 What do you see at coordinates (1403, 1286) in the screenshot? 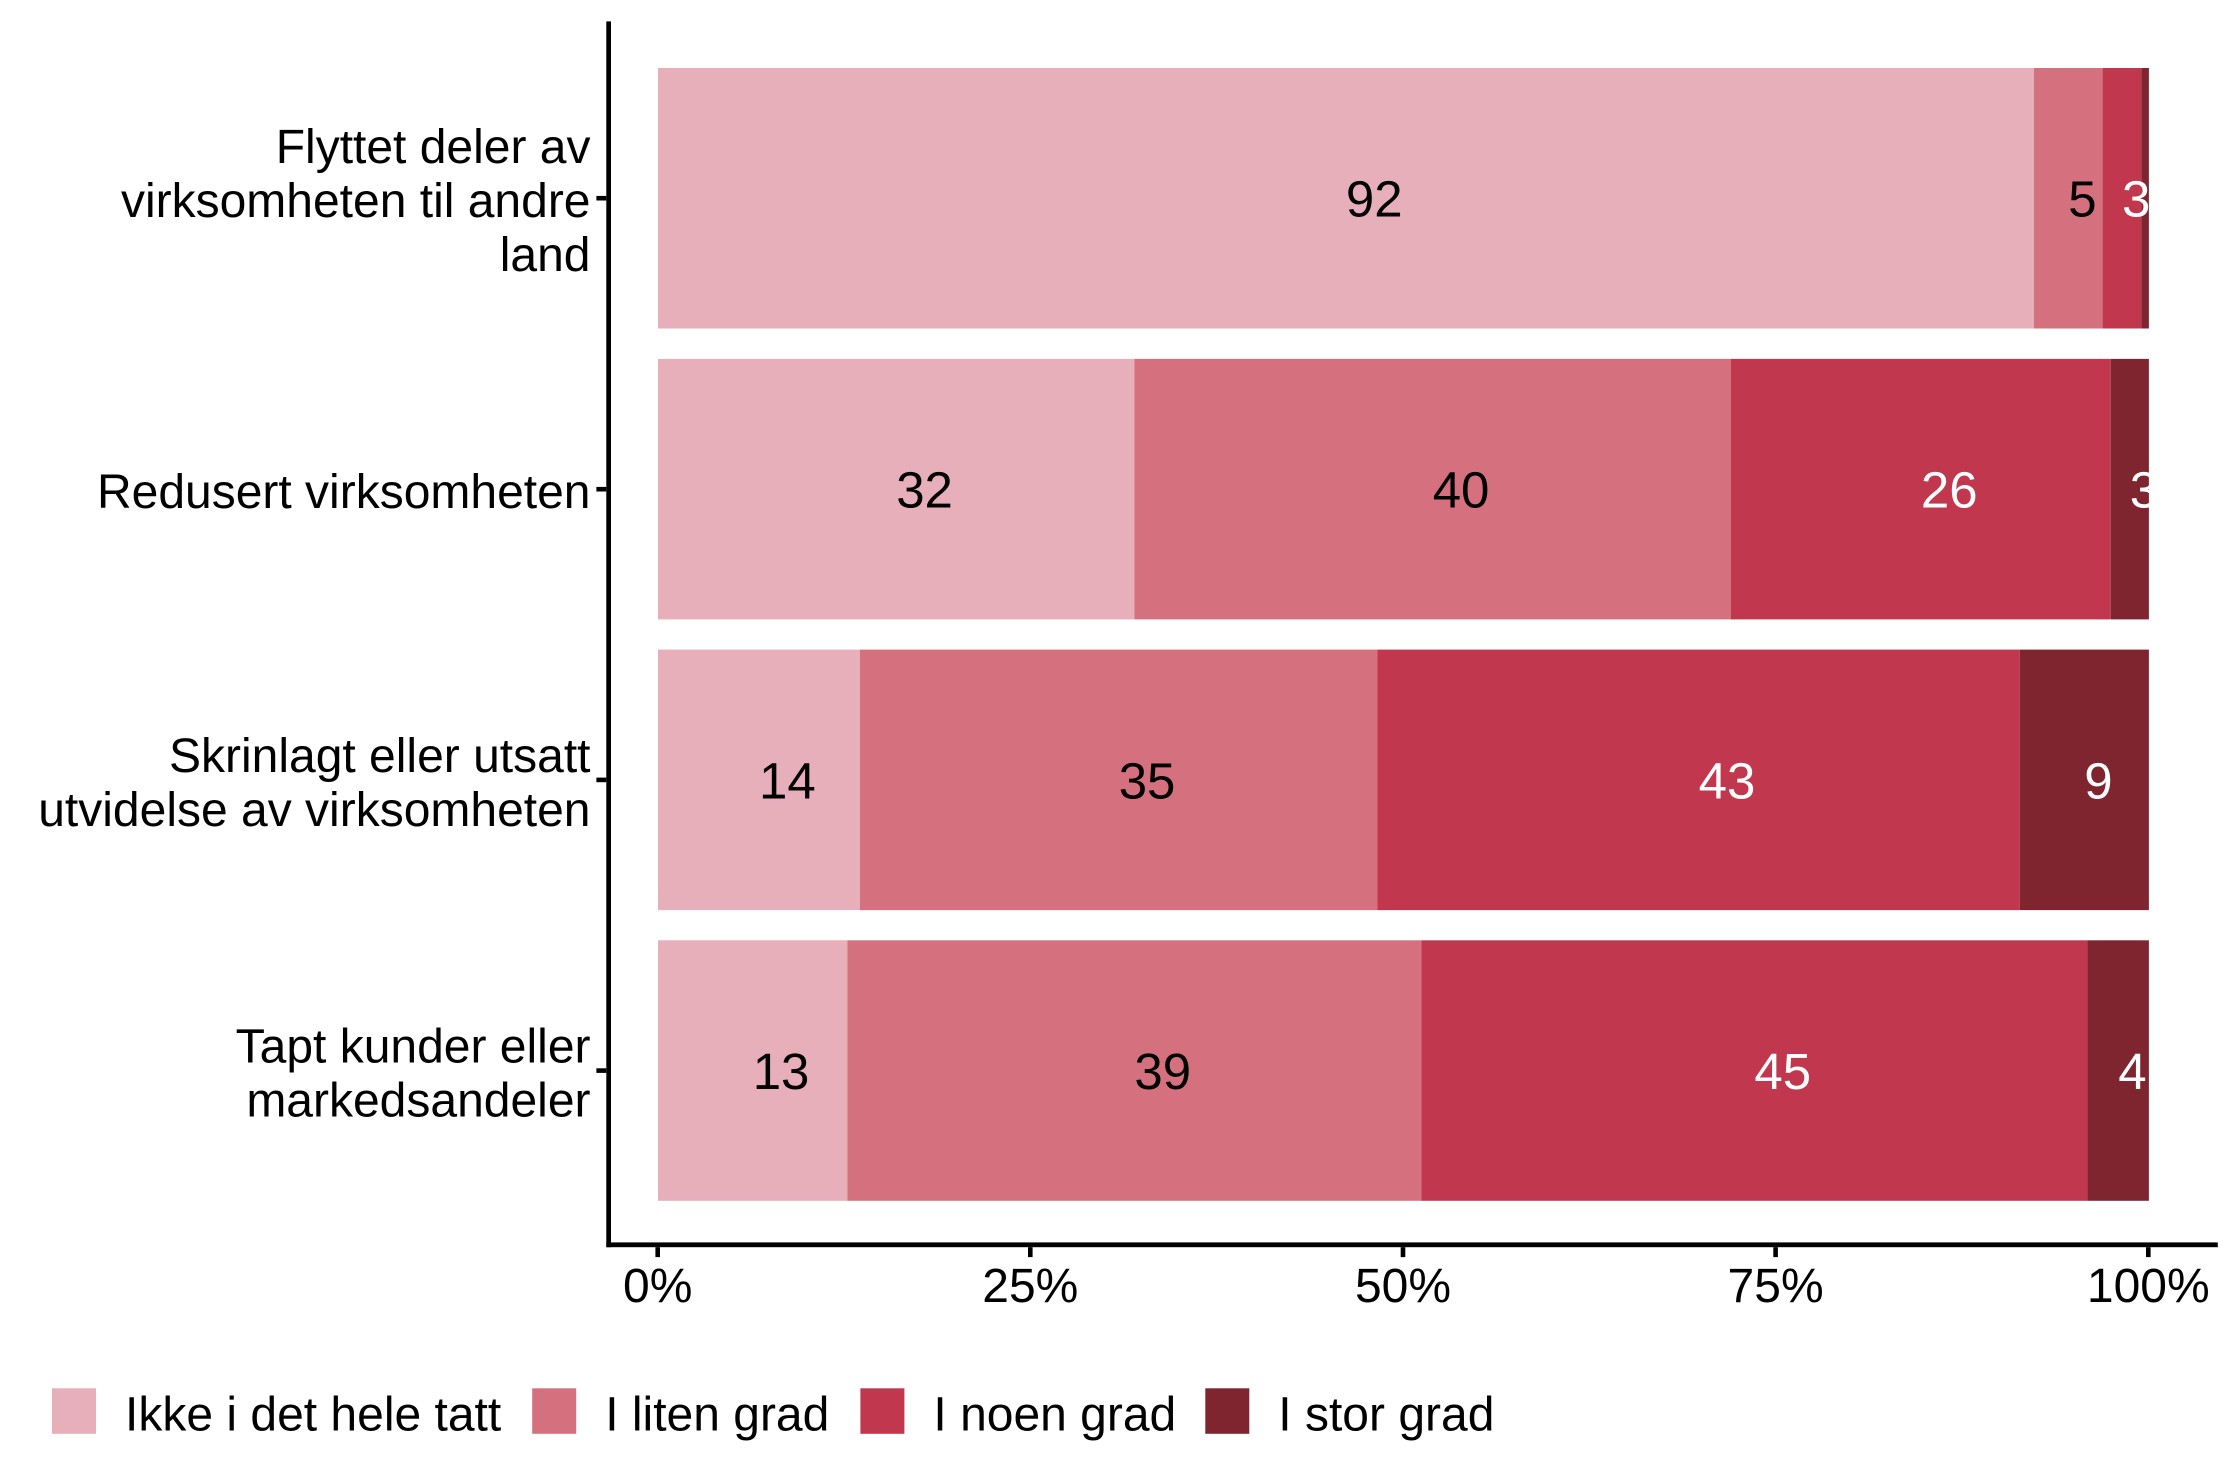
I see `svg-text: 50%` at bounding box center [1403, 1286].